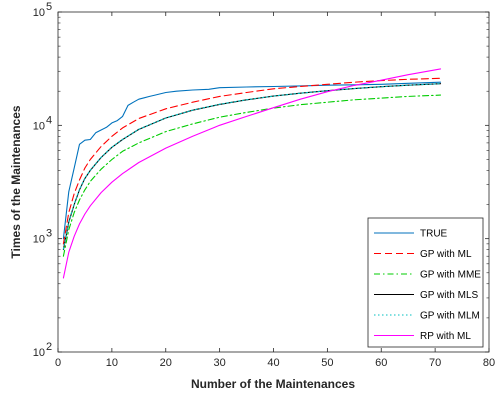 The width and height of the screenshot is (497, 403). Describe the element at coordinates (327, 363) in the screenshot. I see `x-tick-label: 50` at that location.